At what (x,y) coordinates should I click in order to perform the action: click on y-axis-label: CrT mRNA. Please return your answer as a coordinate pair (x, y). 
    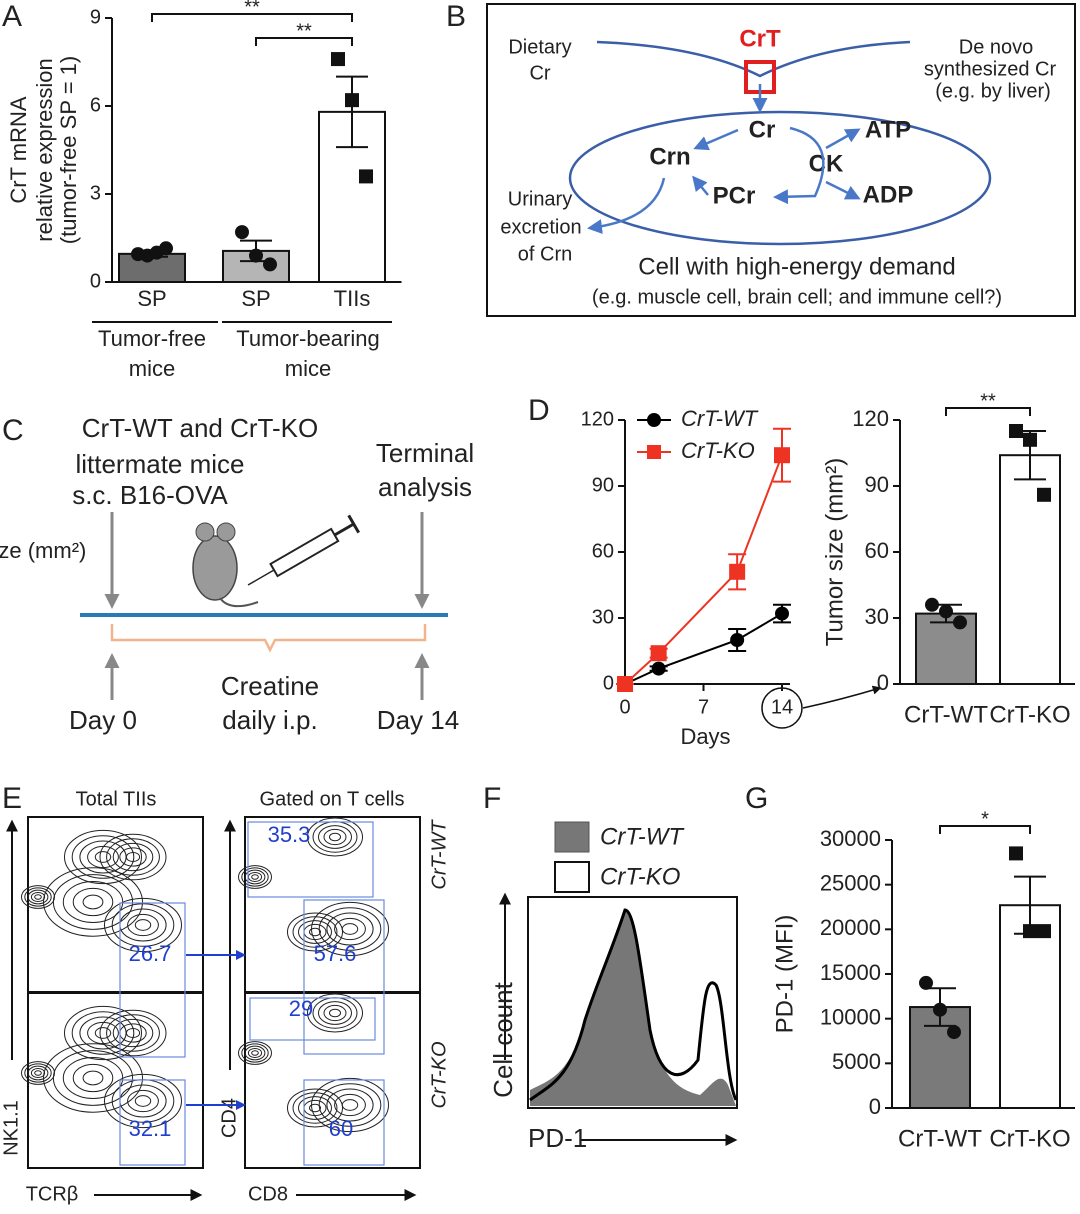
    Looking at the image, I should click on (18, 149).